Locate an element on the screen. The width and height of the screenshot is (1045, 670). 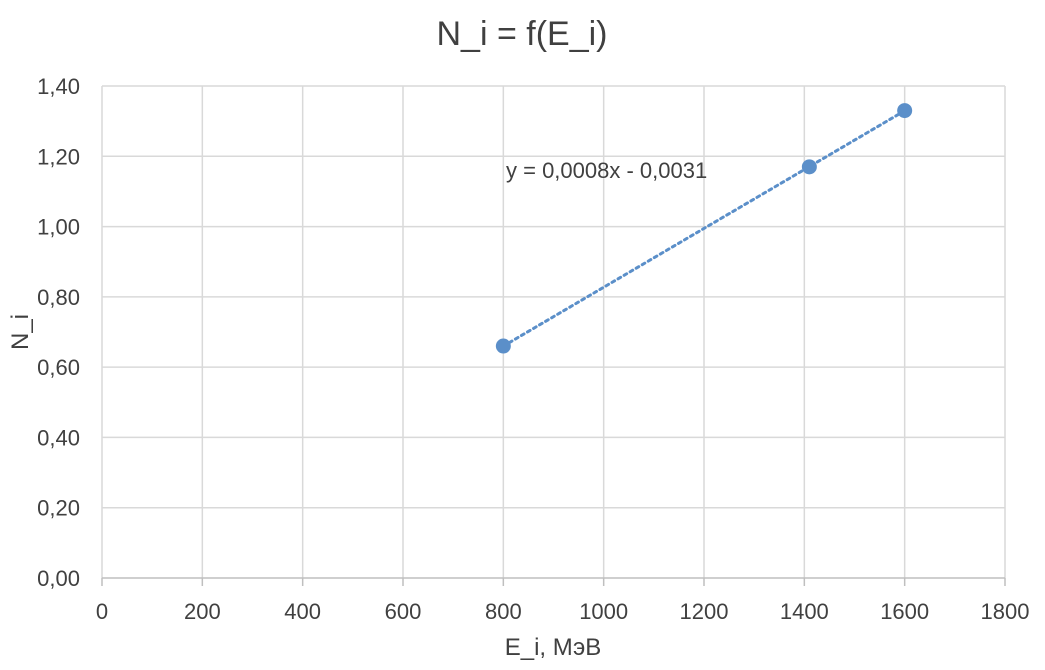
y-tick-label: 0,00 is located at coordinates (58, 578).